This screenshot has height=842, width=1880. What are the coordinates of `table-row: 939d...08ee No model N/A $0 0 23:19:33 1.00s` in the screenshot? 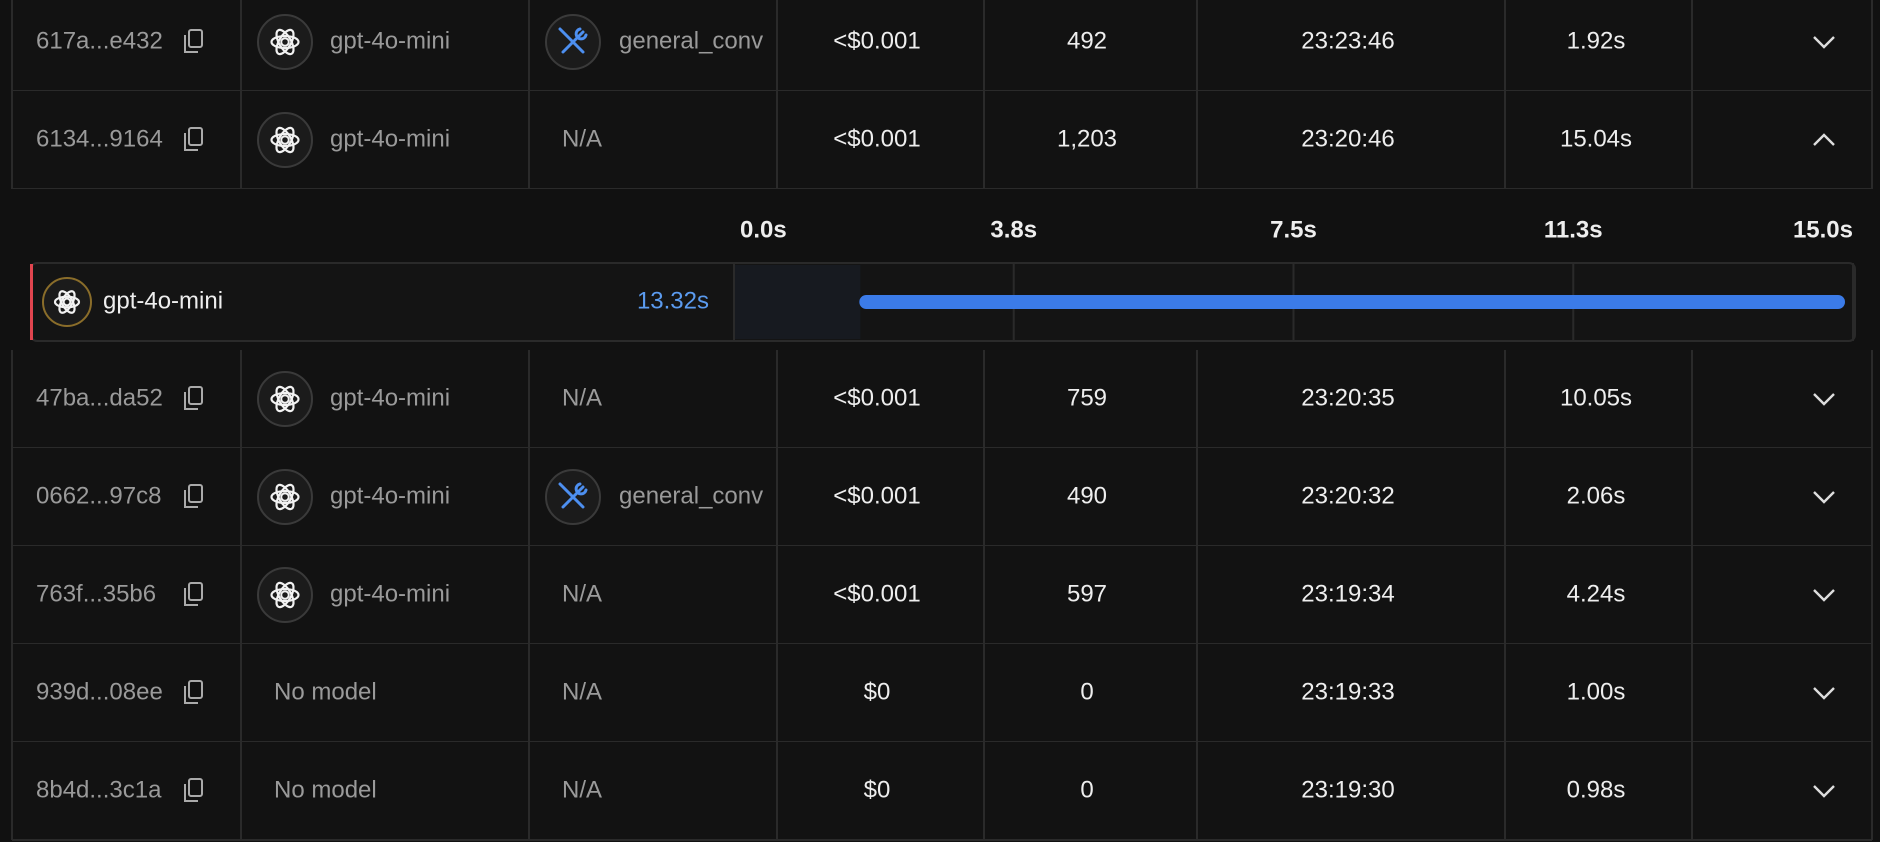 It's located at (942, 693).